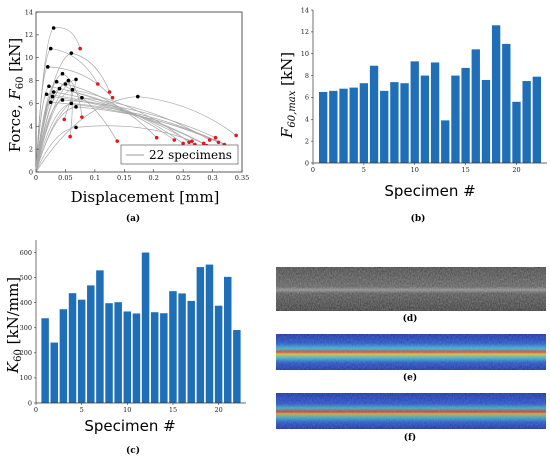 This screenshot has width=550, height=461. What do you see at coordinates (183, 178) in the screenshot?
I see `chart-a-xtick-label: 0.25` at bounding box center [183, 178].